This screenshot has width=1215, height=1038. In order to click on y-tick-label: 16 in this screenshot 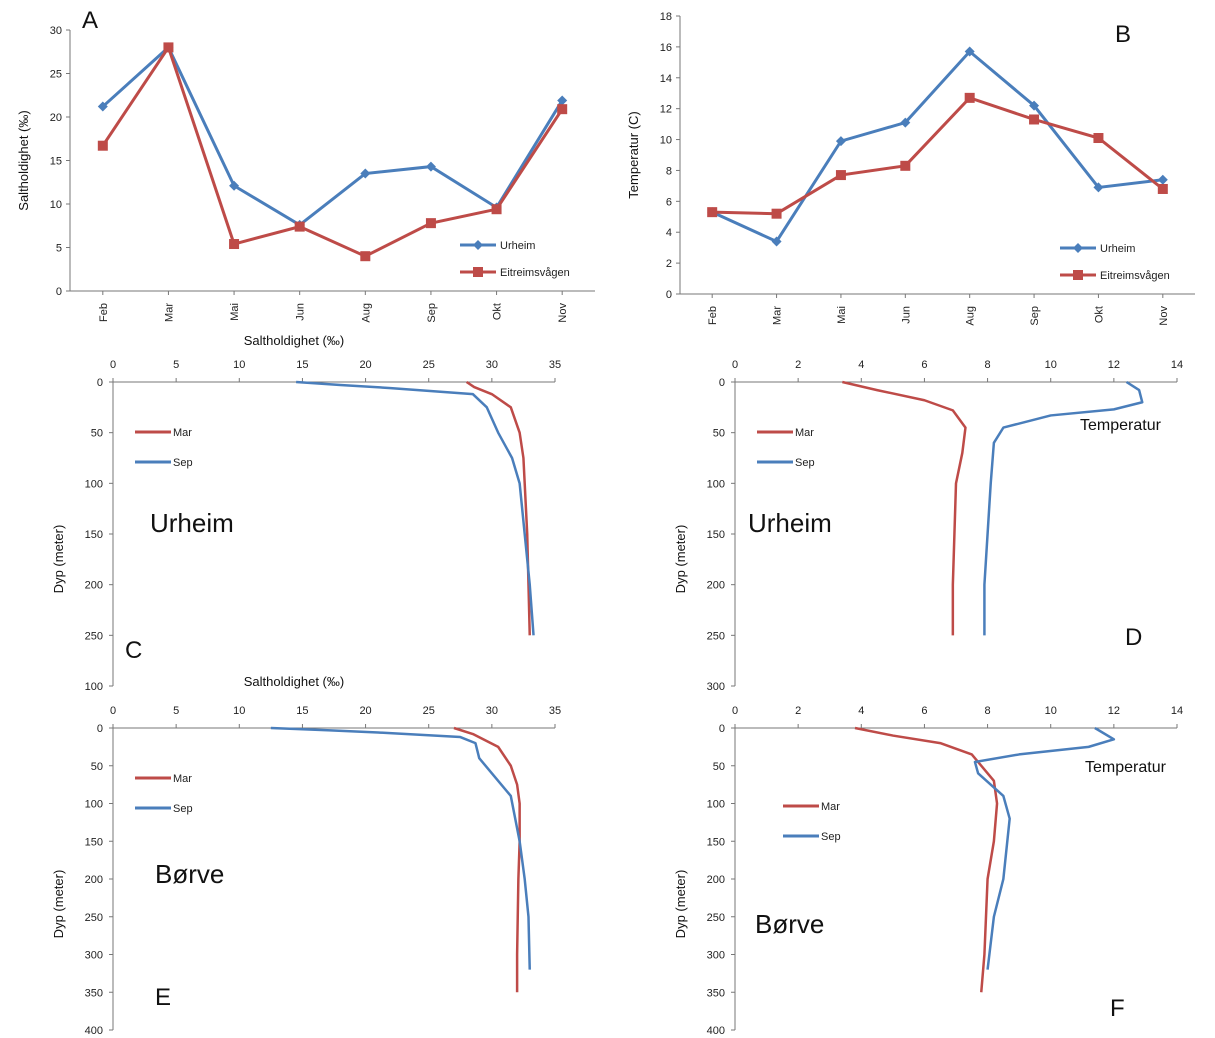, I will do `click(666, 48)`.